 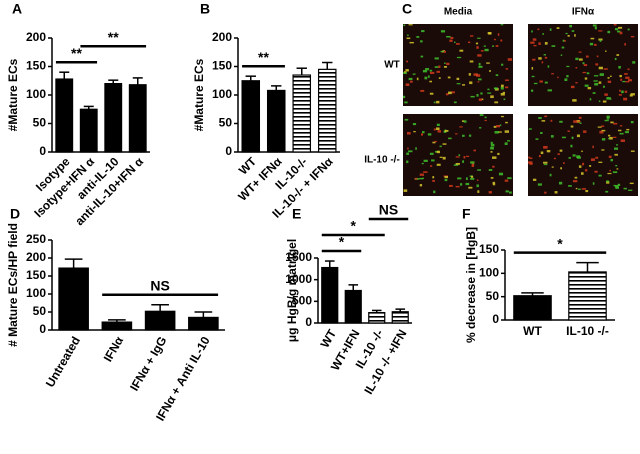 I want to click on y-axis-label: # Mature ECs/HP field, so click(x=13, y=285).